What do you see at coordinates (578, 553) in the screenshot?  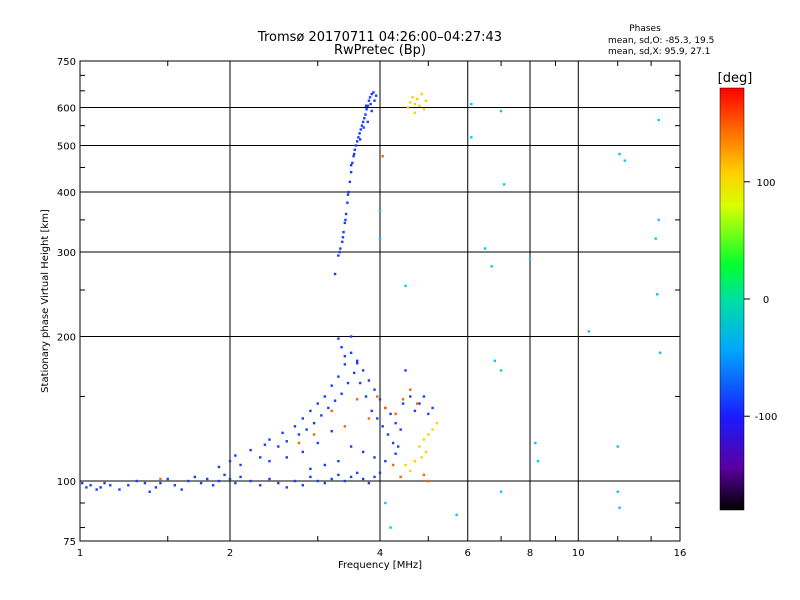 I see `x-tick-label: 10` at bounding box center [578, 553].